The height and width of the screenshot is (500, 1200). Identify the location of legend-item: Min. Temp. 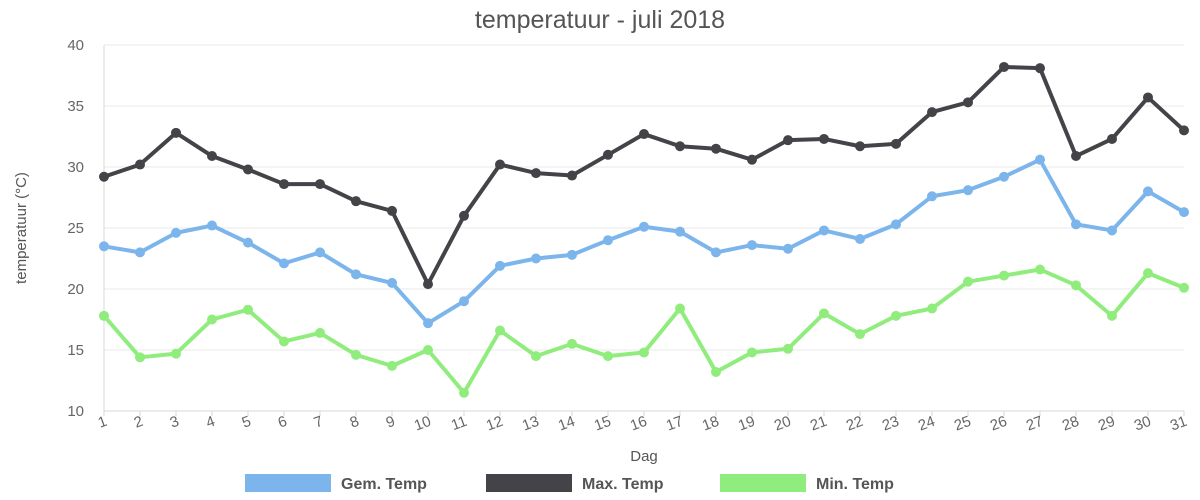
(807, 483).